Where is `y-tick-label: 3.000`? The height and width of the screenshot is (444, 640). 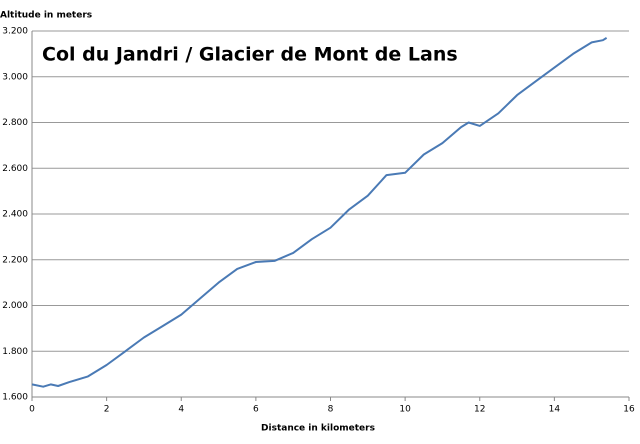 y-tick-label: 3.000 is located at coordinates (15, 77).